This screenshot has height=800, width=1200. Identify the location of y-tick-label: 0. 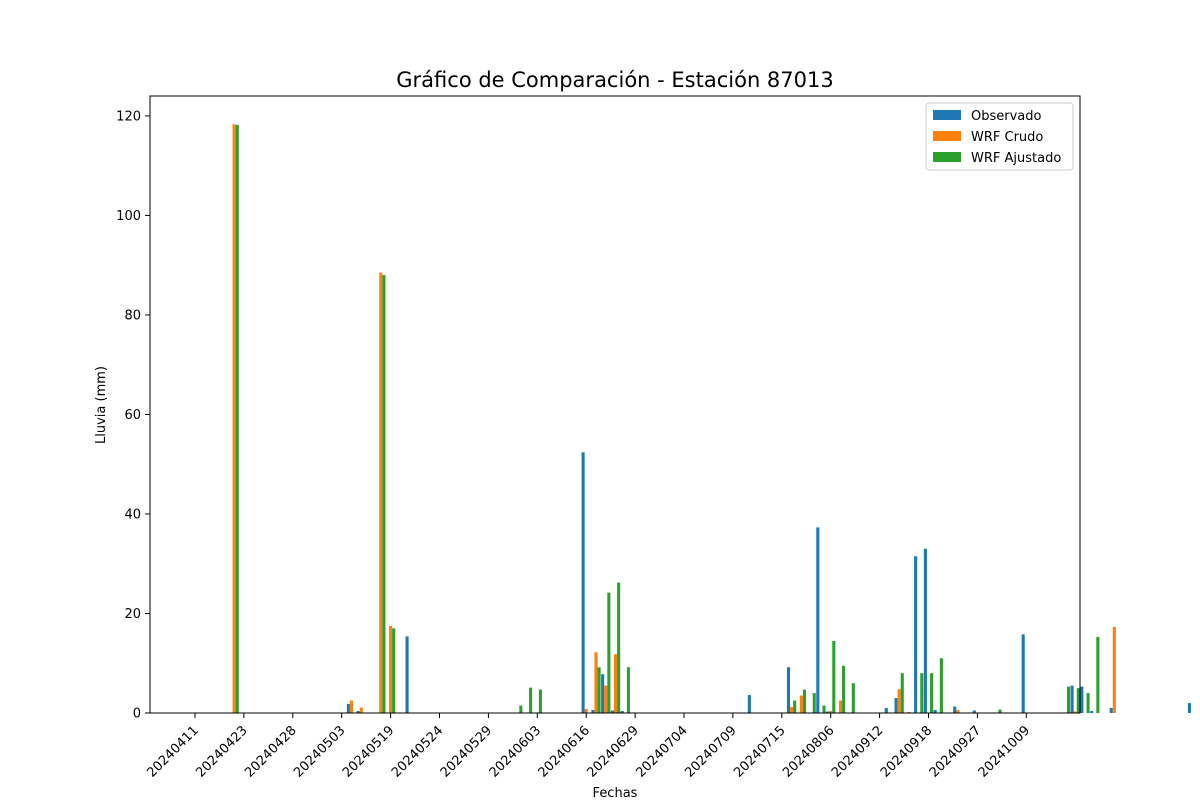
(137, 714).